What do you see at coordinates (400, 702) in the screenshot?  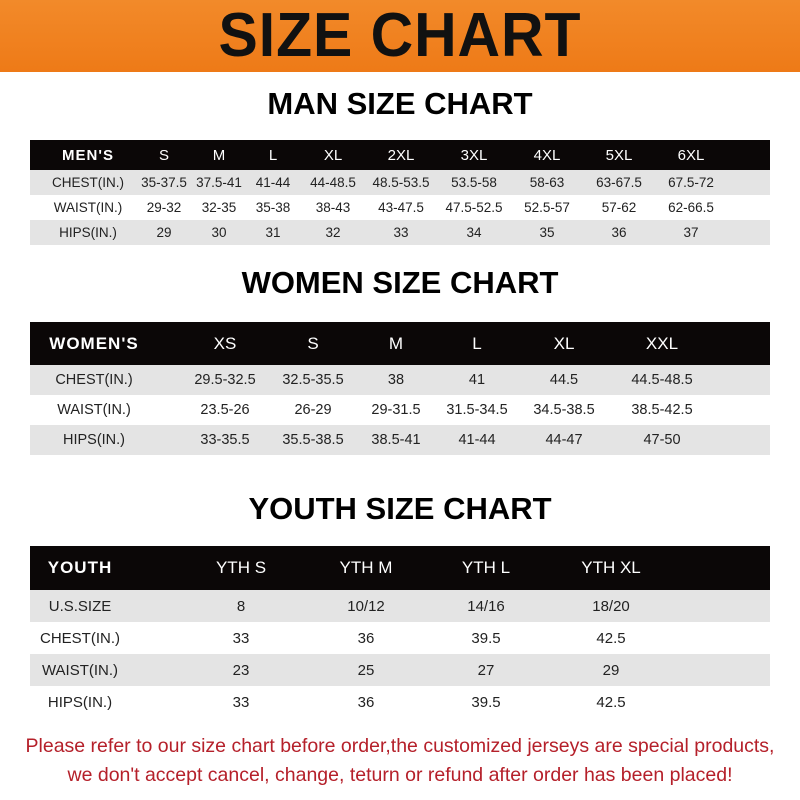 I see `table-row: HIPS(IN.) 33 36 39.5 42.5` at bounding box center [400, 702].